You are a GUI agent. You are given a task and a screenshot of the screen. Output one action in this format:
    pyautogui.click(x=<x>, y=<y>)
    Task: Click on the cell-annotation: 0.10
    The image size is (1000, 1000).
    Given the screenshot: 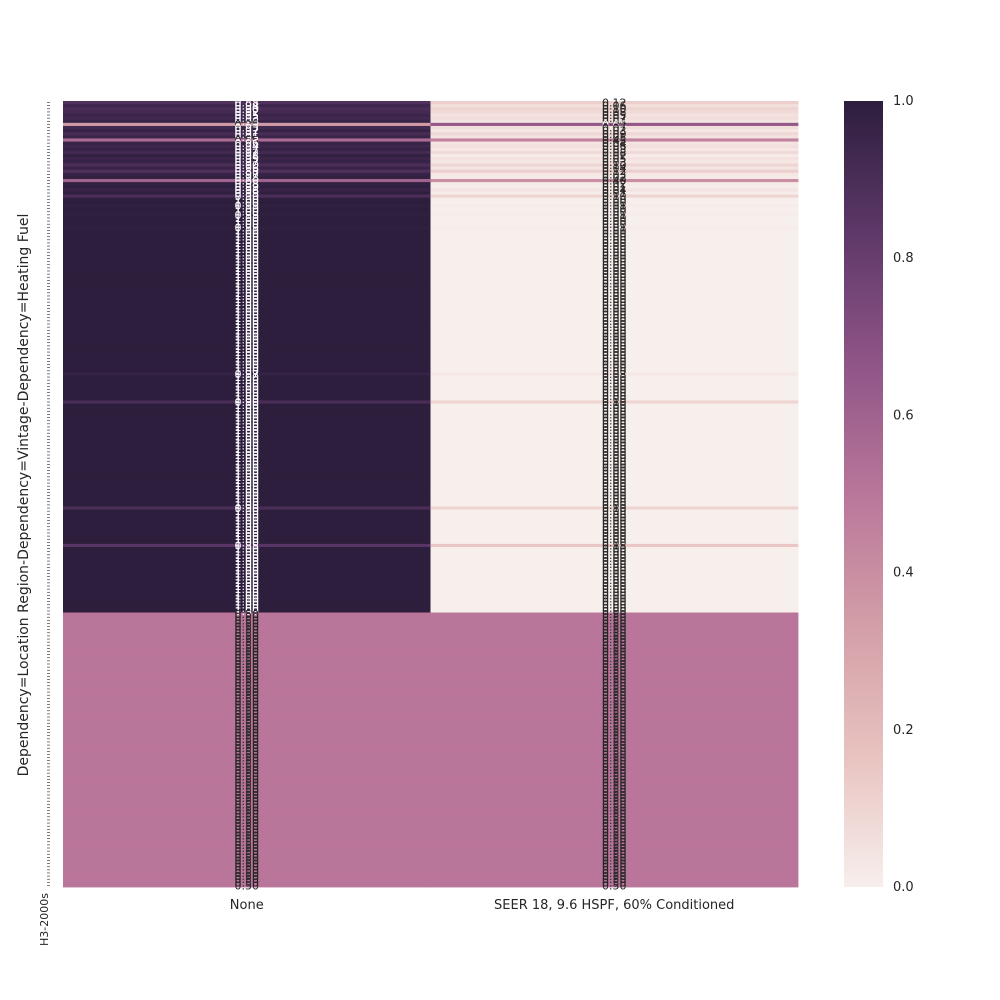 What is the action you would take?
    pyautogui.click(x=614, y=196)
    